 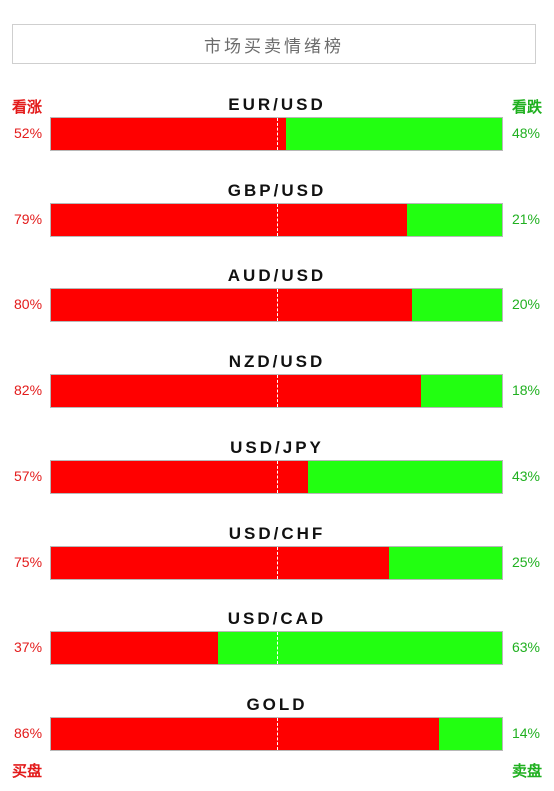 What do you see at coordinates (277, 104) in the screenshot?
I see `pair-label: EUR/USD` at bounding box center [277, 104].